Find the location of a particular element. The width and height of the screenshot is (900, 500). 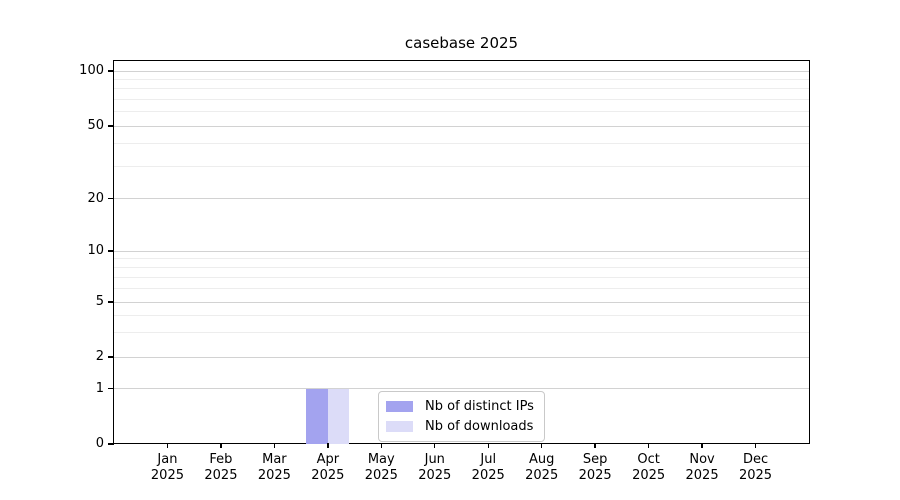

x-label-month: Aug is located at coordinates (541, 459).